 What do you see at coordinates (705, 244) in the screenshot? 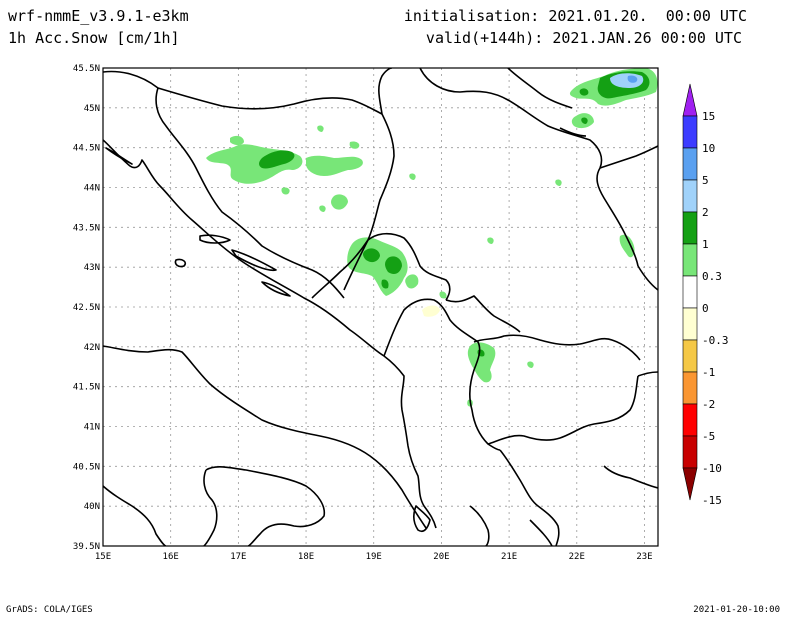
I see `legend-level-label: 1` at bounding box center [705, 244].